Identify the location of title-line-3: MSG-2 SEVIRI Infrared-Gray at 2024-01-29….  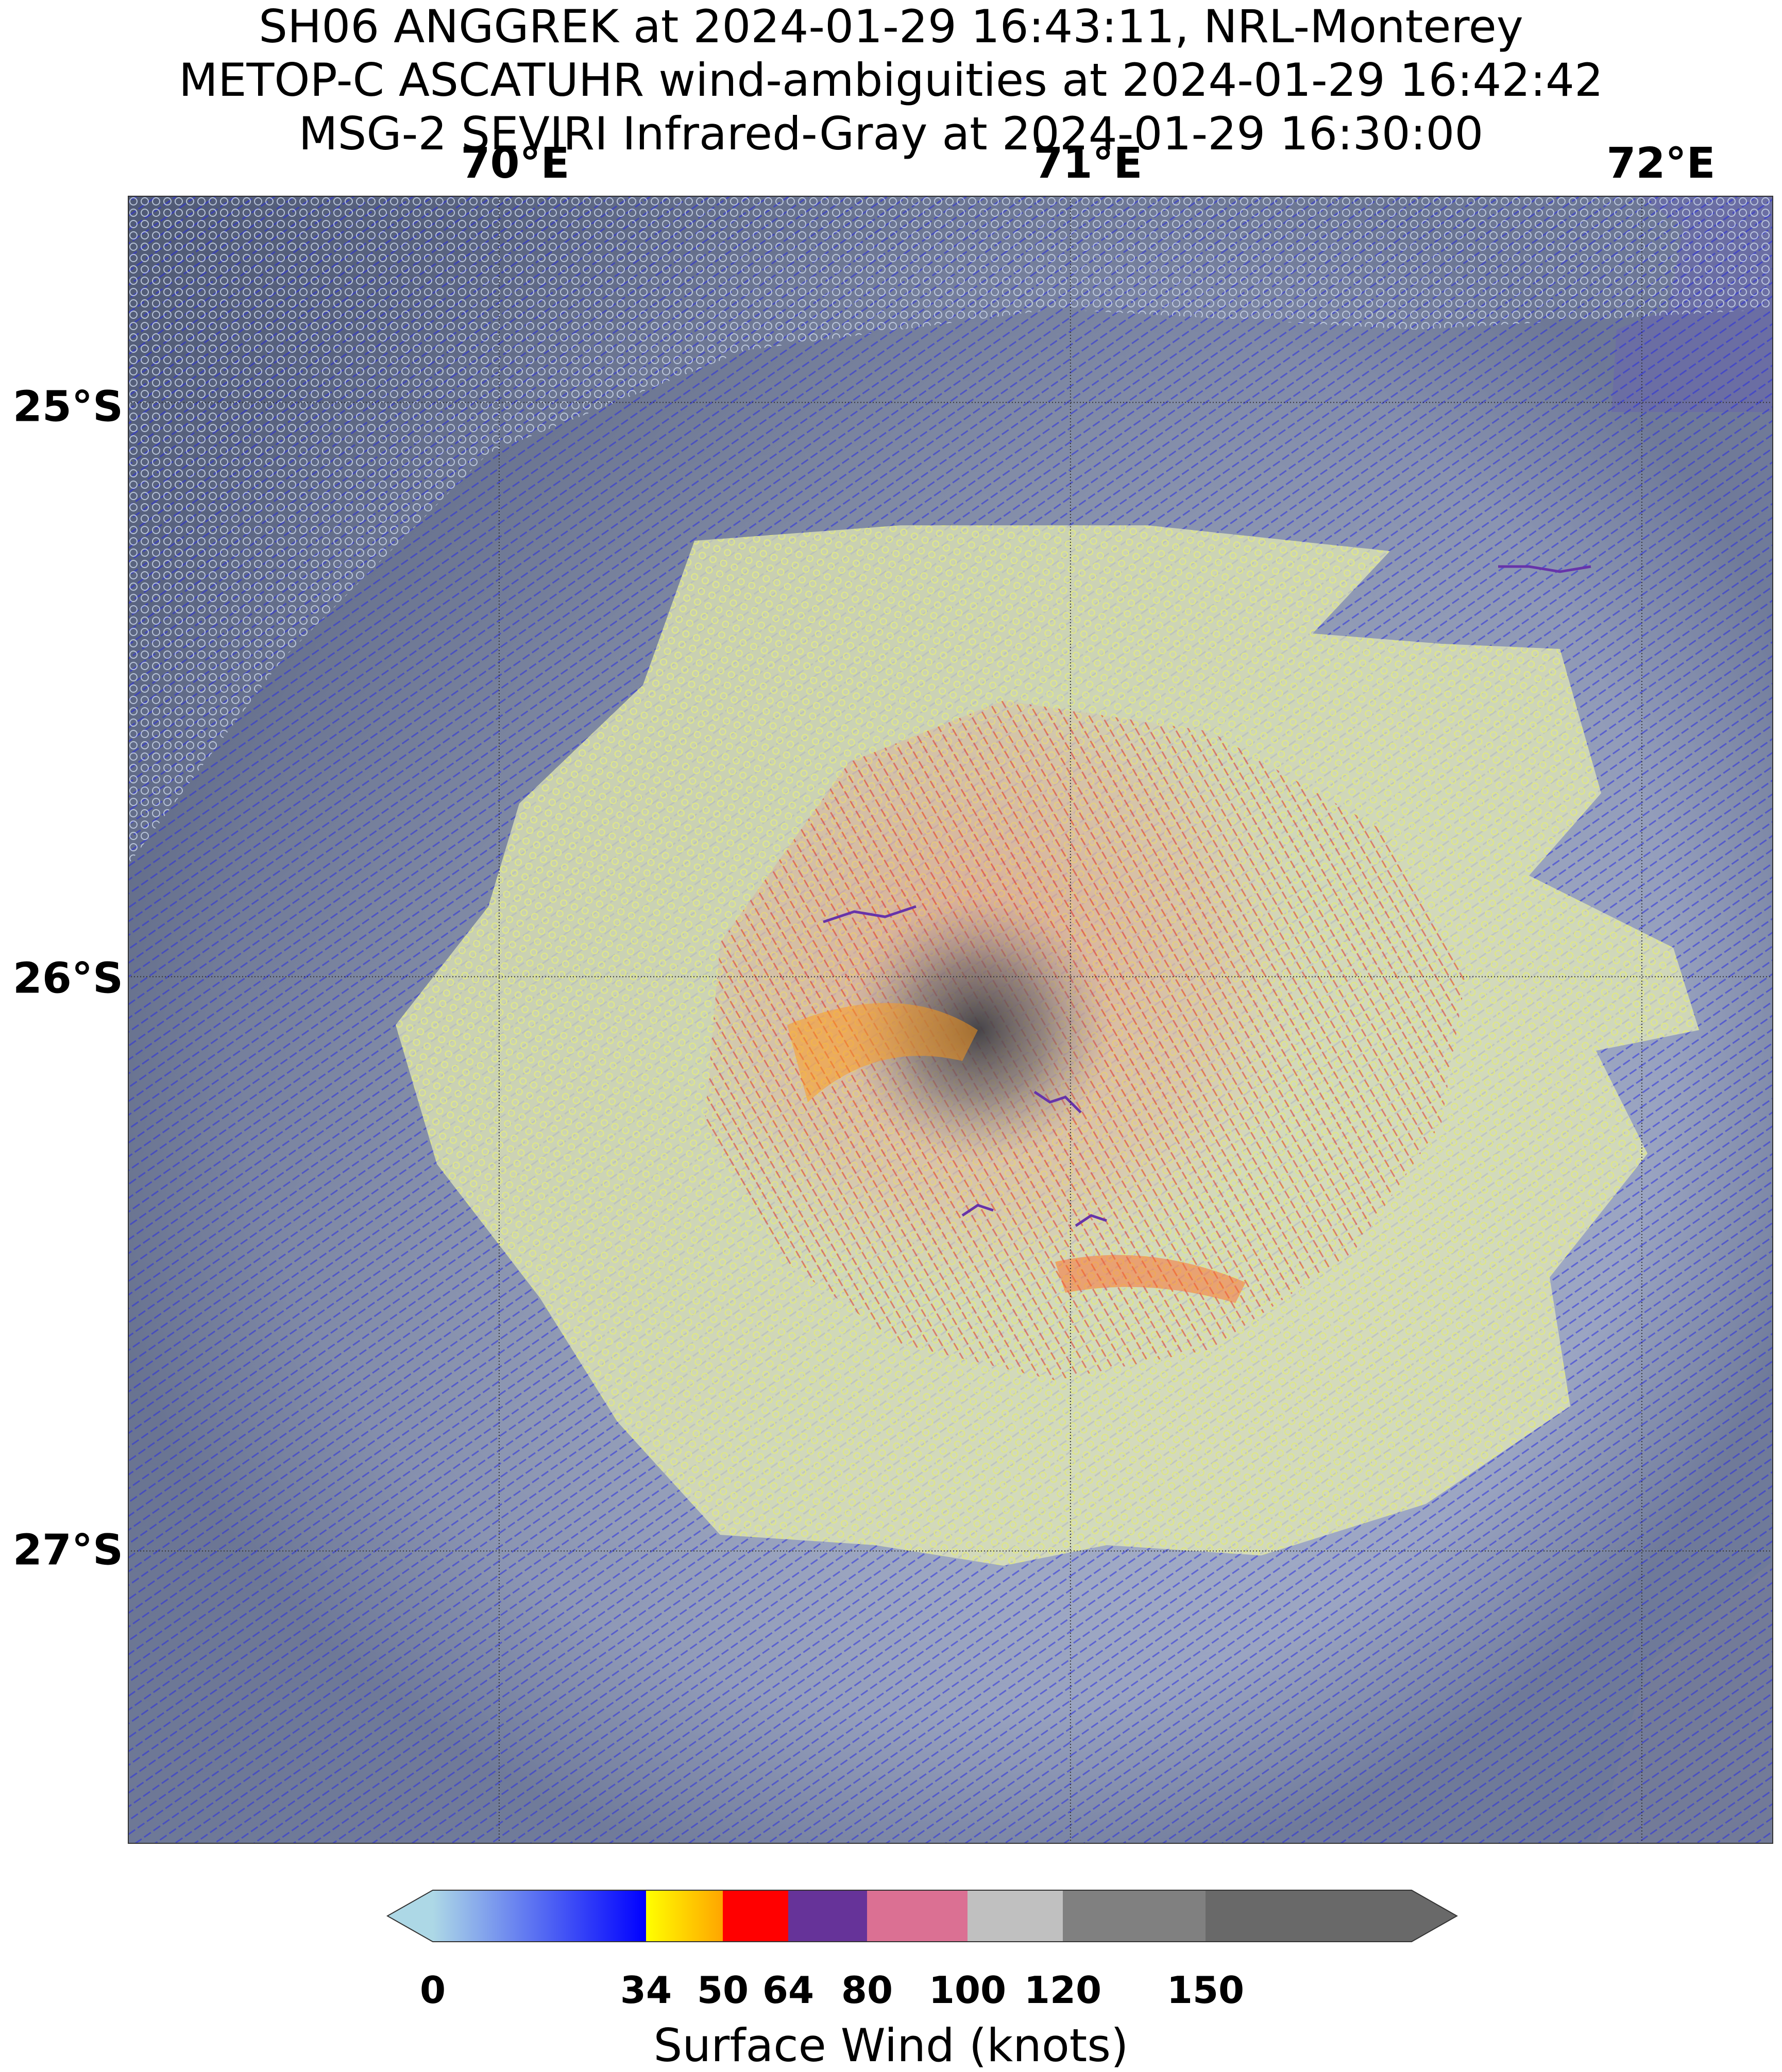
(891, 133).